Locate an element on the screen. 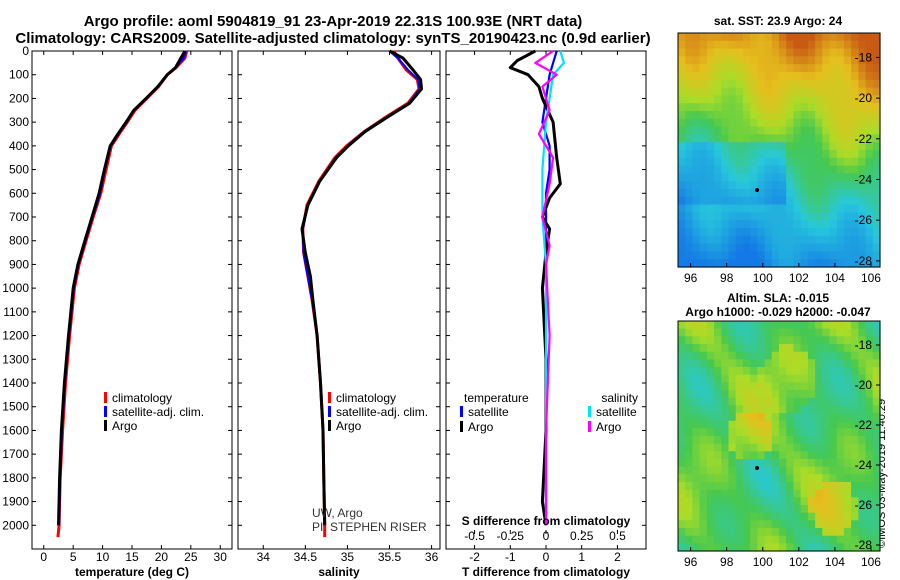 Image resolution: width=900 pixels, height=580 pixels. depth-tick-label: 0 is located at coordinates (25, 51).